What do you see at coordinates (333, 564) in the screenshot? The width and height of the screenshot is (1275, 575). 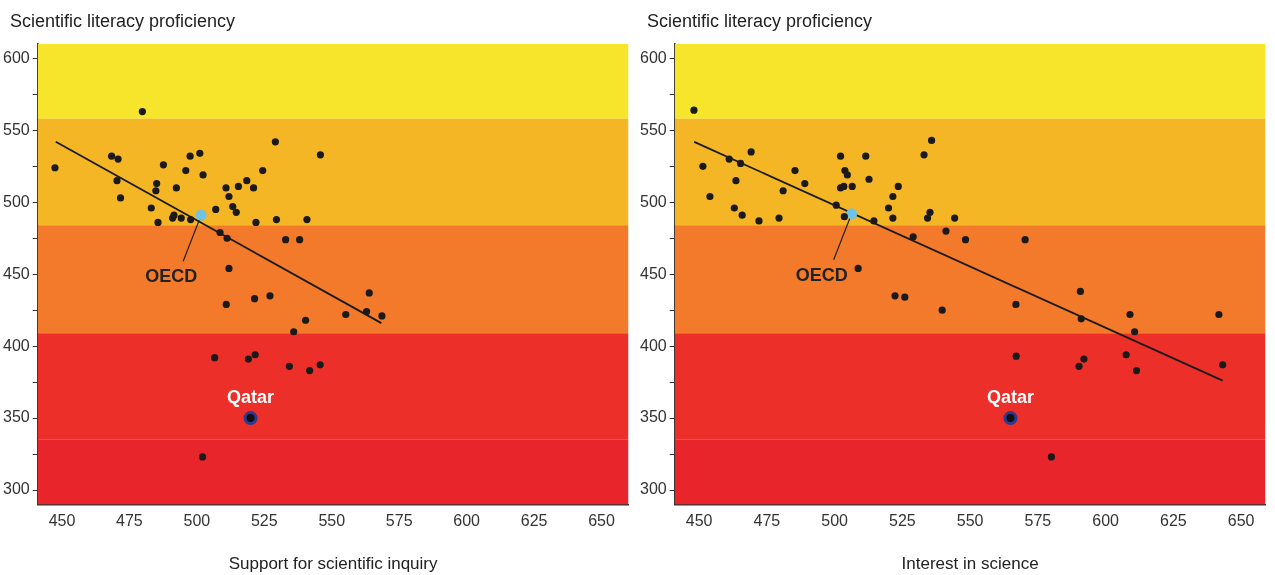 I see `x-axis-title: Support for scientific inquiry` at bounding box center [333, 564].